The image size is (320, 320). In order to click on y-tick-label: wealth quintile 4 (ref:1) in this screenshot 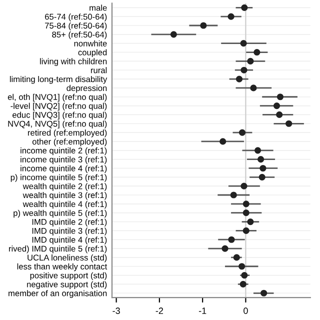, I will do `click(64, 204)`.